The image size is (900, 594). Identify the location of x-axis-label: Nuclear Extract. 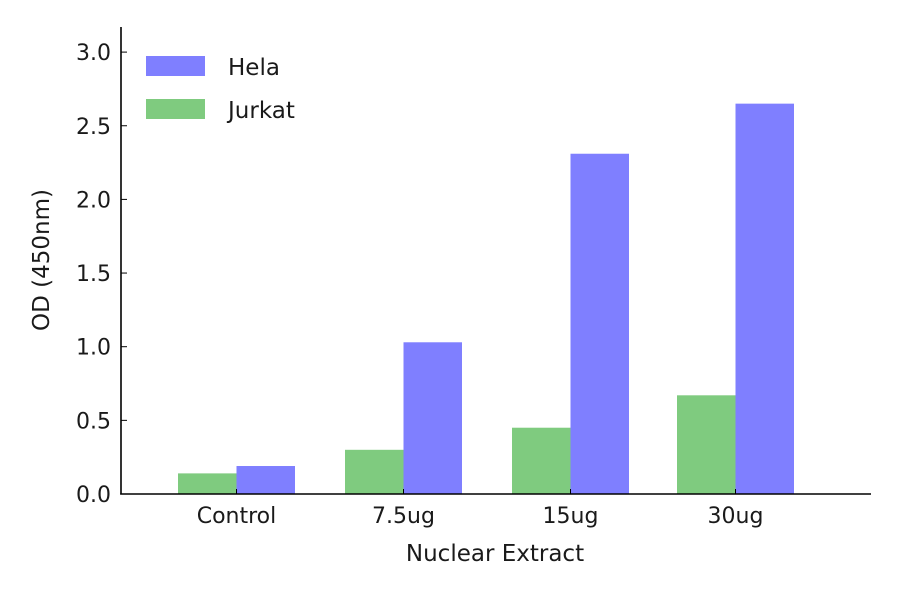
(495, 554).